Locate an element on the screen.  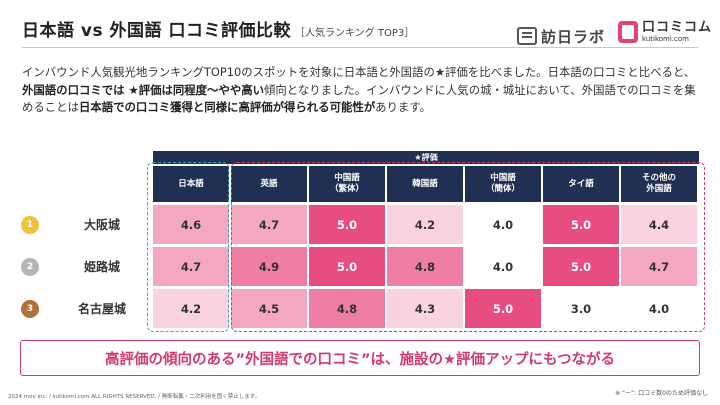
rank-badge: 3 is located at coordinates (30, 309).